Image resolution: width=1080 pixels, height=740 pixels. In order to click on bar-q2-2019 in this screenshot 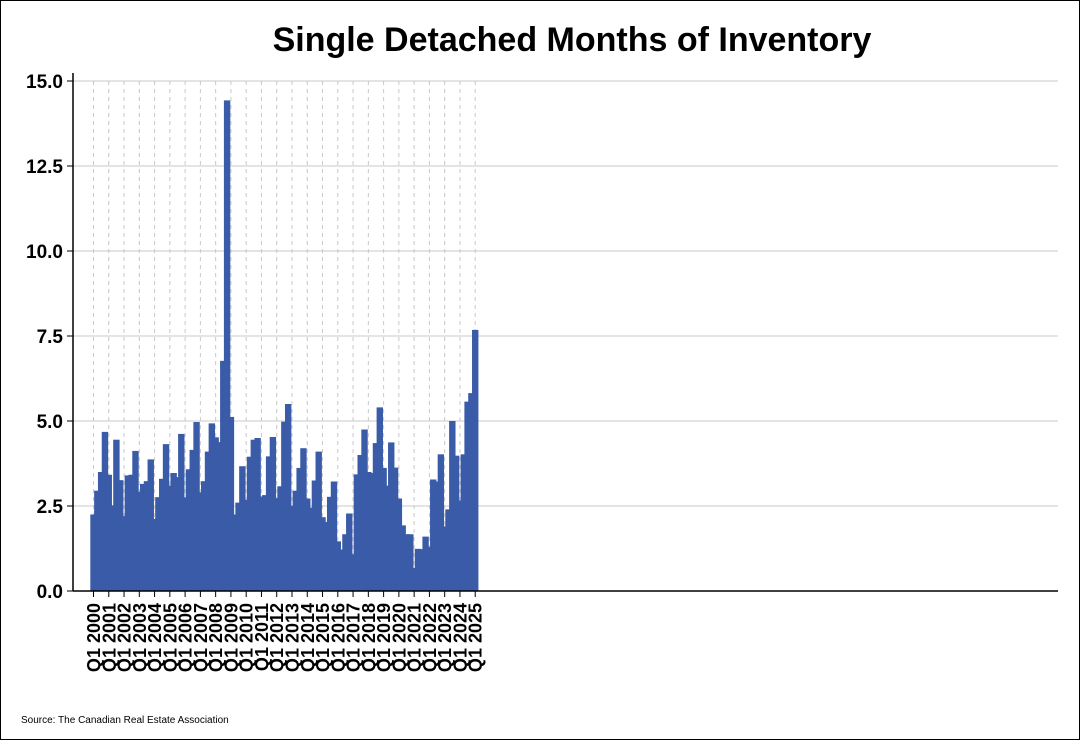, I will do `click(387, 538)`.